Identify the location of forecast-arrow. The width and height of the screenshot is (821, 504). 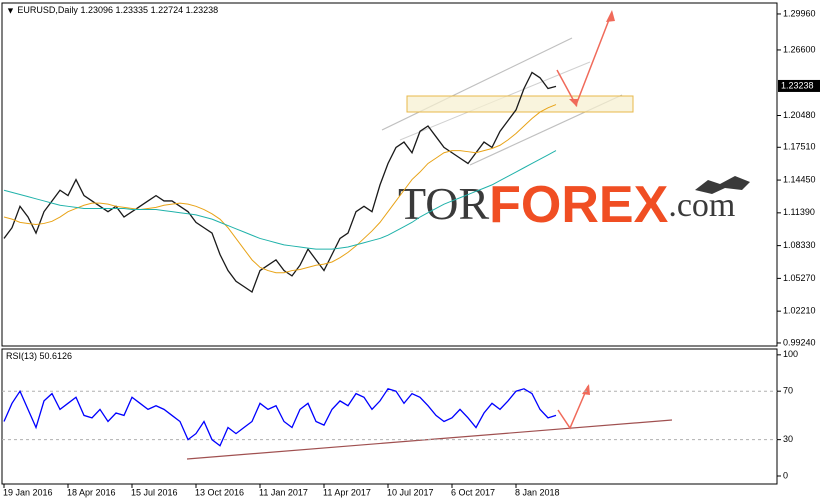
(573, 407).